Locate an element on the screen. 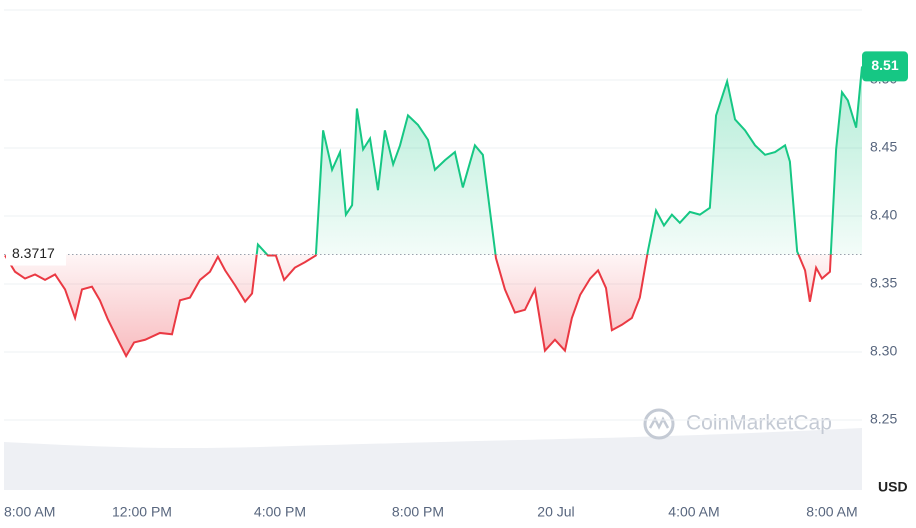  baseline-label: 8.3717 is located at coordinates (33, 253).